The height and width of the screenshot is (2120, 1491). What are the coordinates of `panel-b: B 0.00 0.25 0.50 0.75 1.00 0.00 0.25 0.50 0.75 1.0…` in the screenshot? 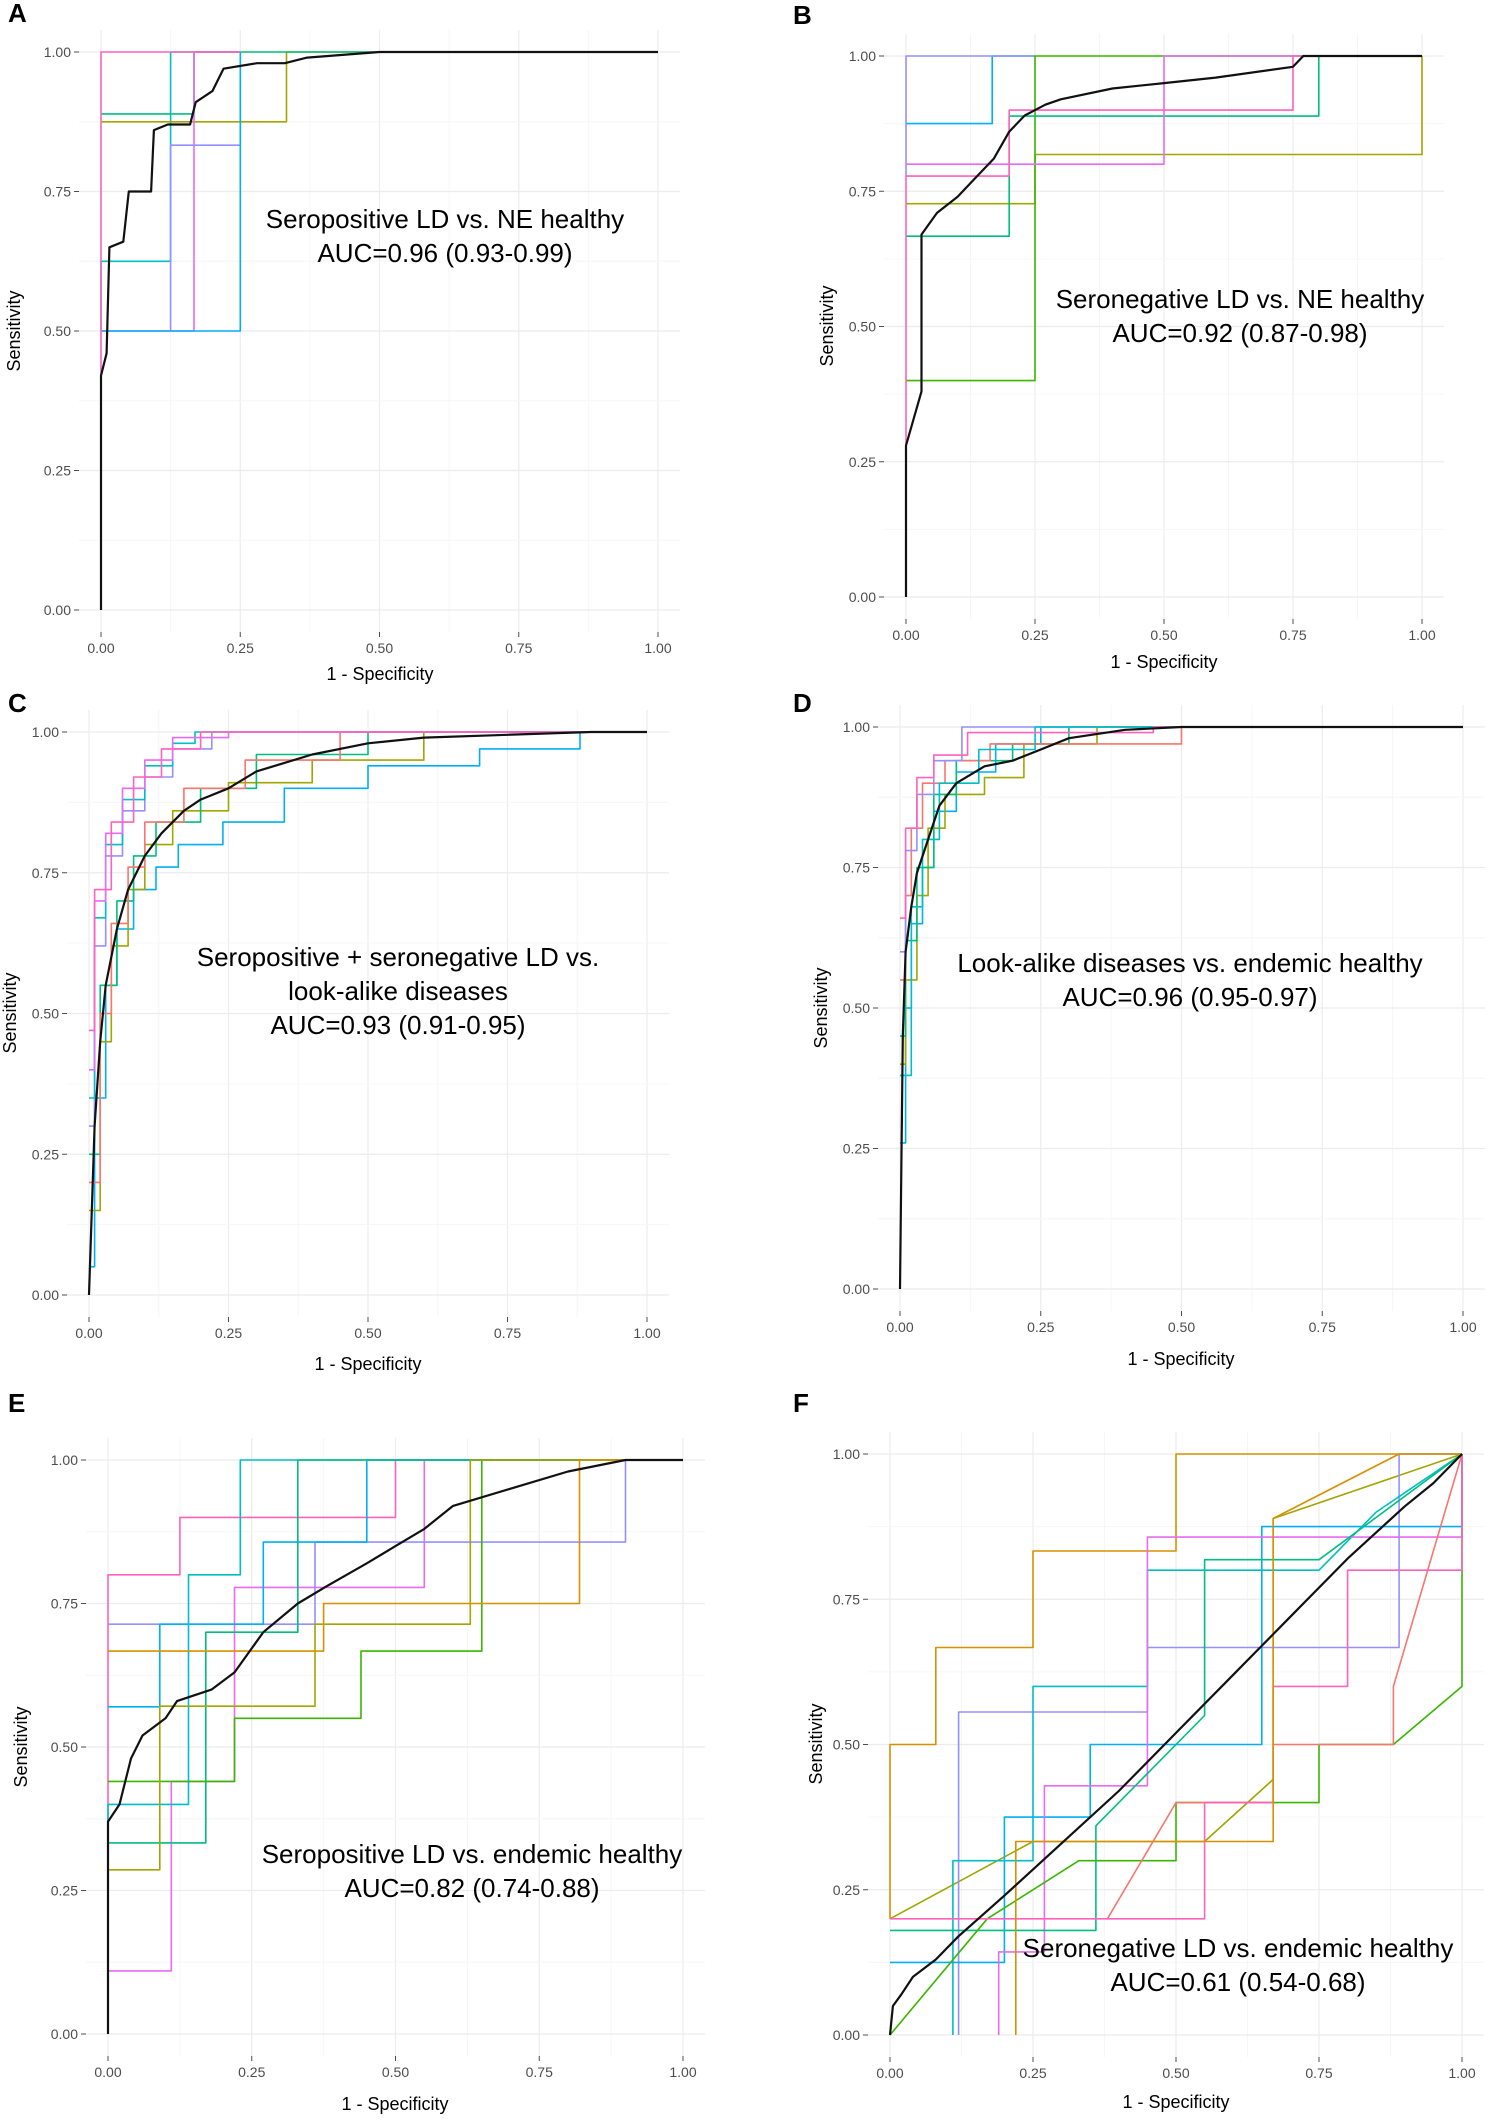 It's located at (1118, 336).